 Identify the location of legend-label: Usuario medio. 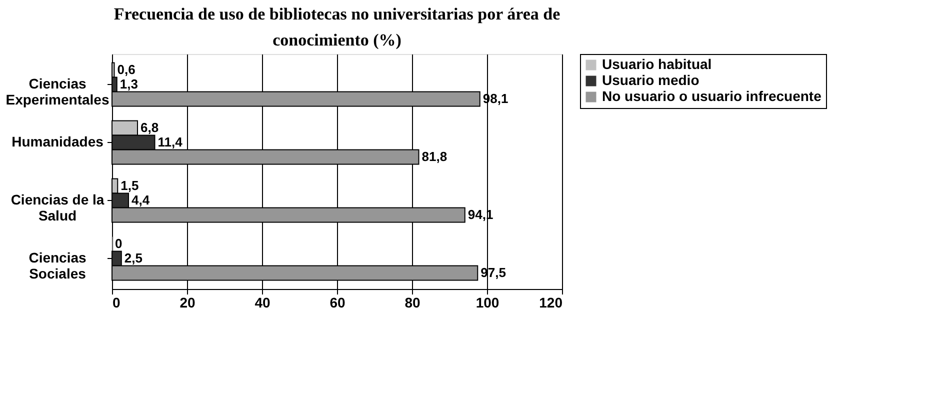
(651, 80).